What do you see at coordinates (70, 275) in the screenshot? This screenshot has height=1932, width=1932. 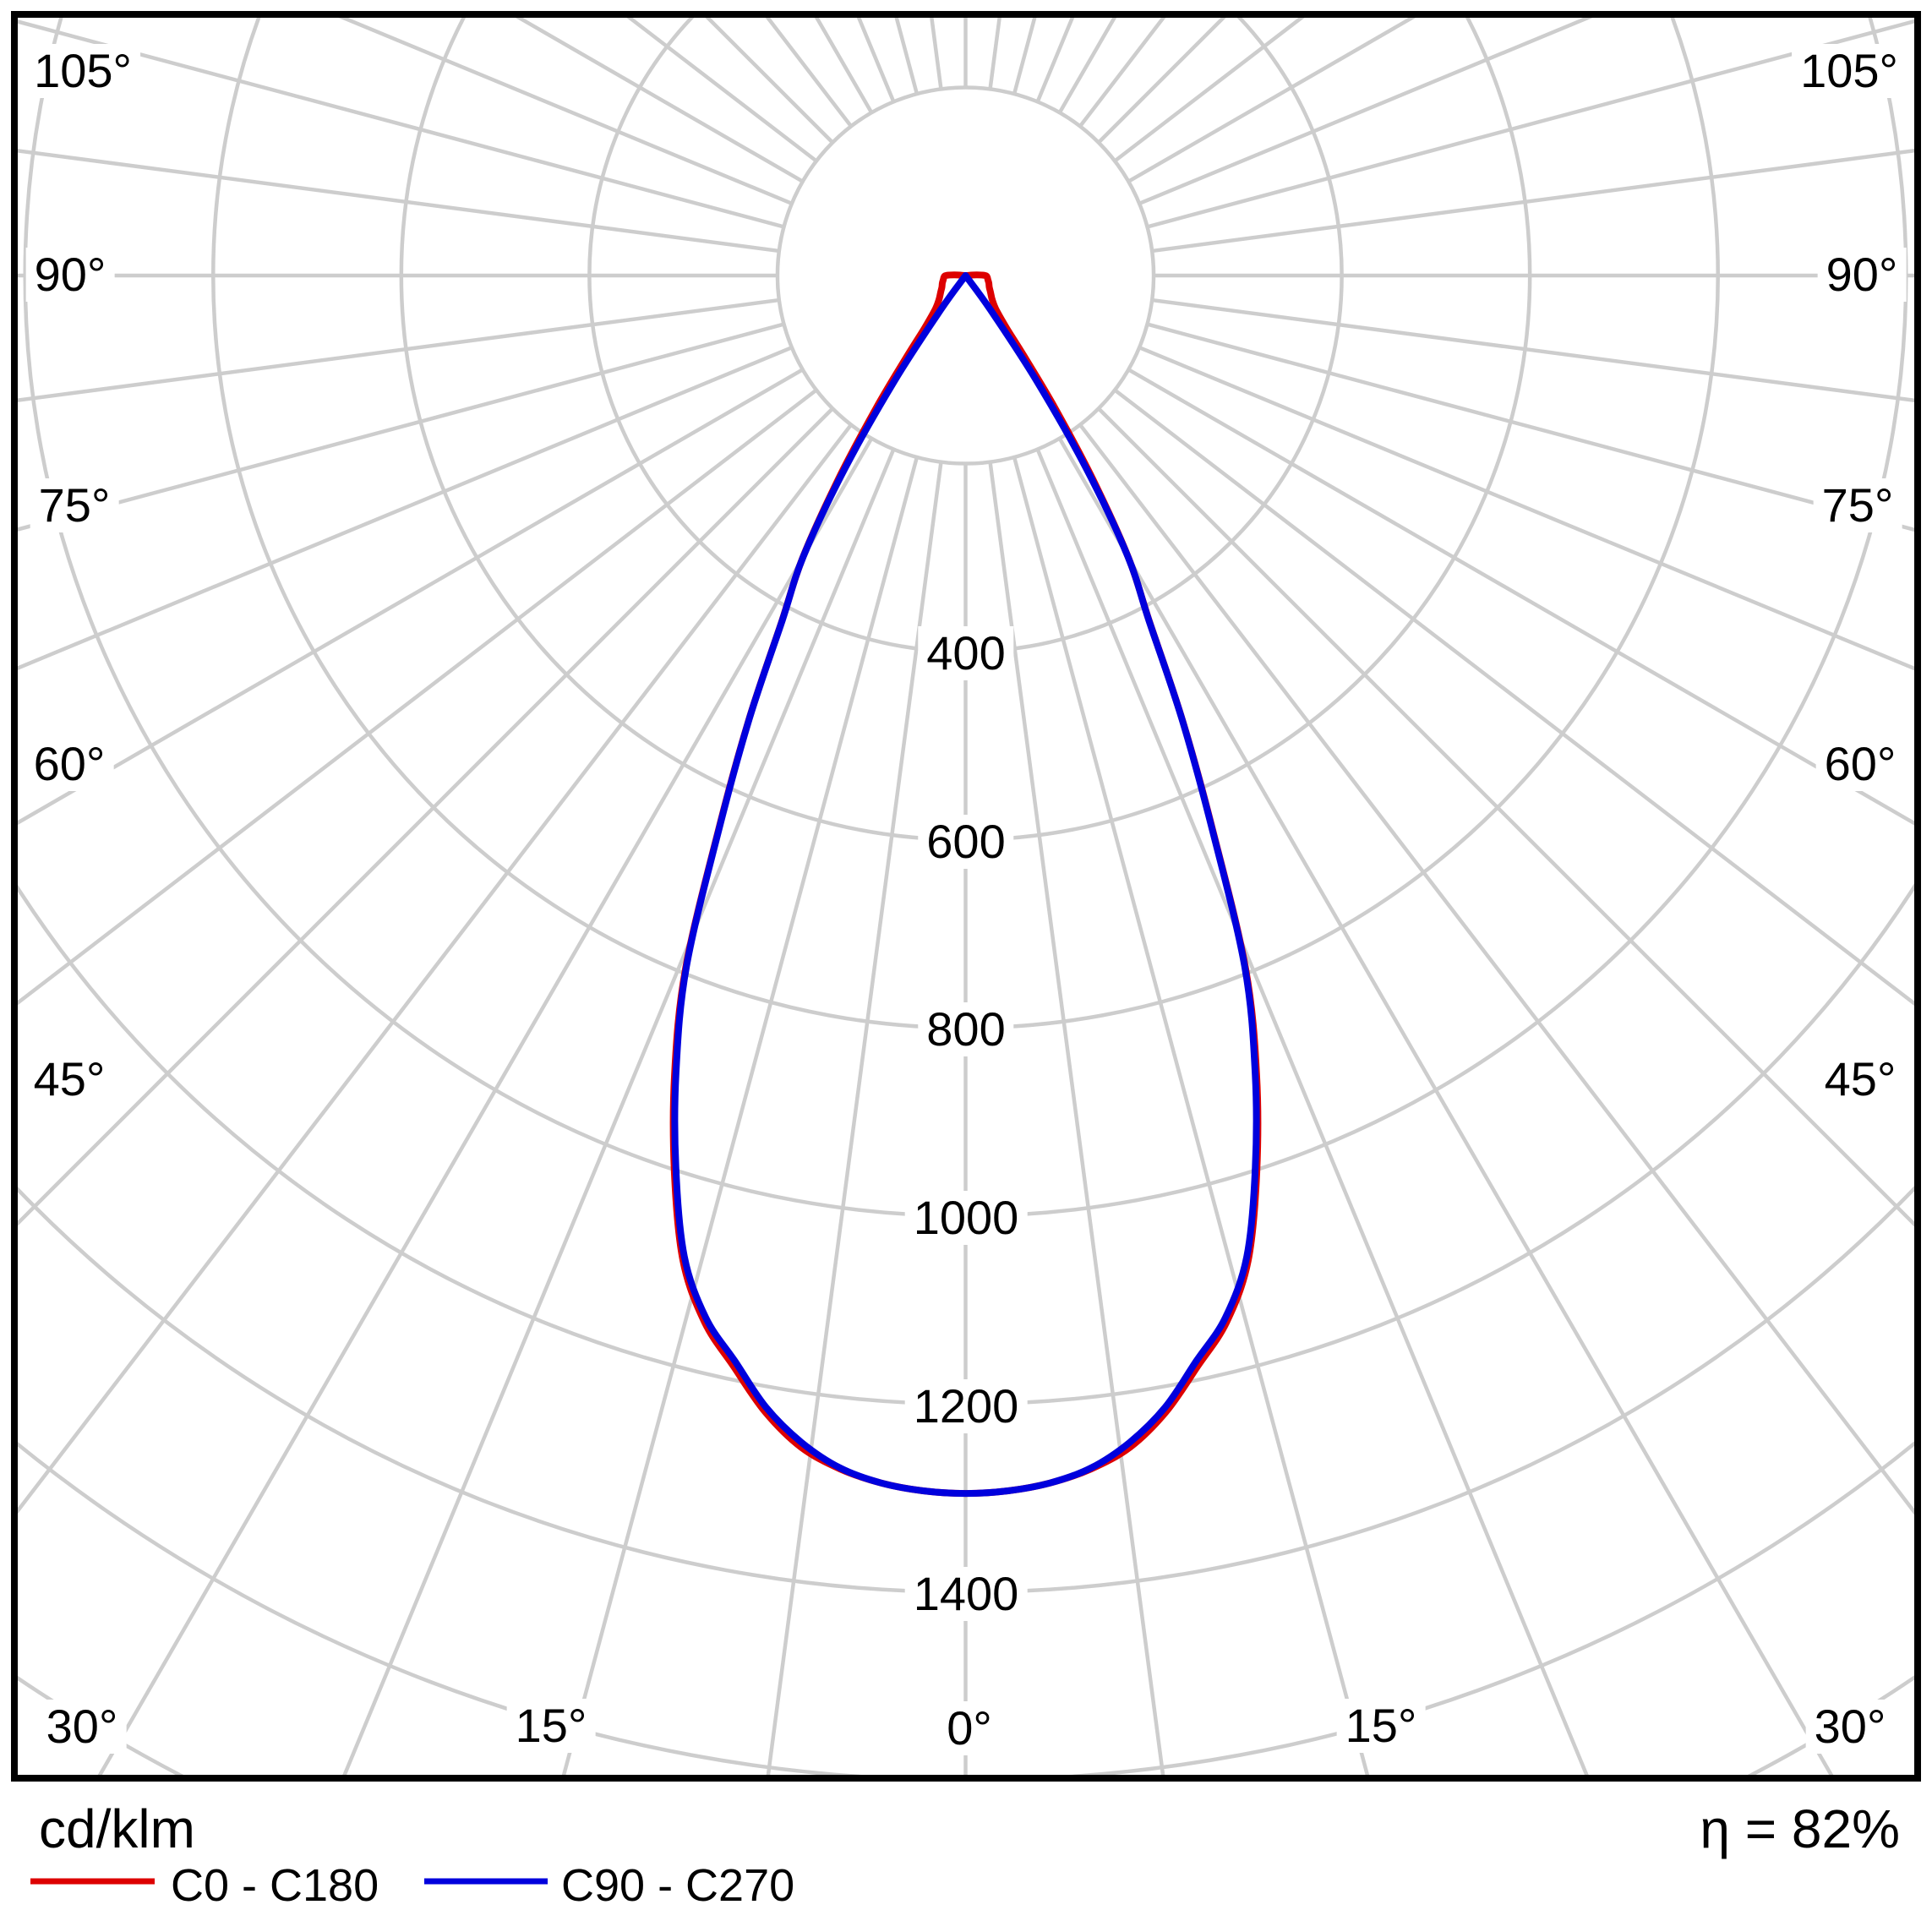 I see `angle-label-left-90: 90°` at bounding box center [70, 275].